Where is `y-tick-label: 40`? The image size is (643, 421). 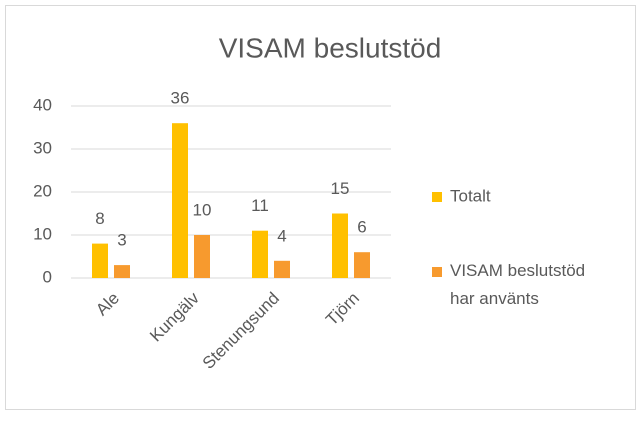
y-tick-label: 40 is located at coordinates (42, 104).